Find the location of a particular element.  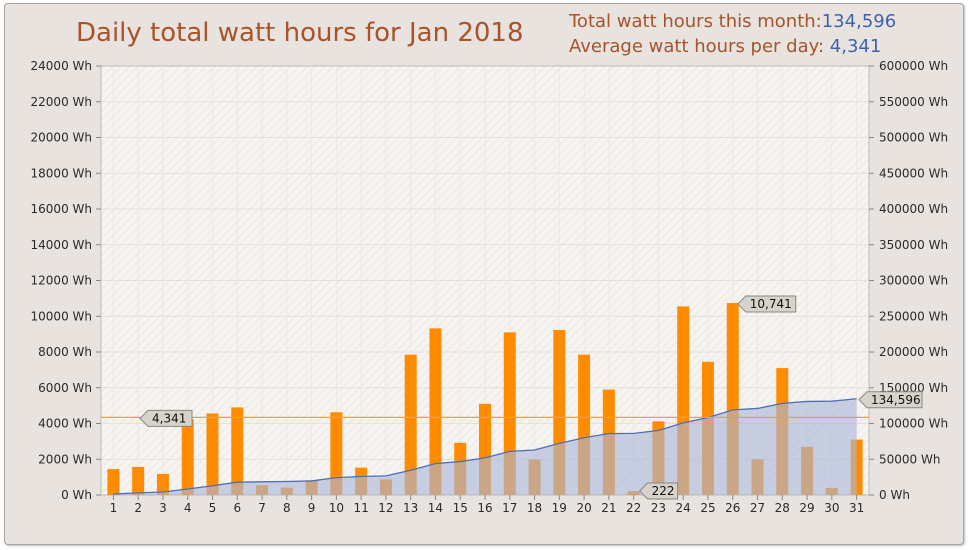

left-tick-label: 8000 Wh is located at coordinates (65, 352).